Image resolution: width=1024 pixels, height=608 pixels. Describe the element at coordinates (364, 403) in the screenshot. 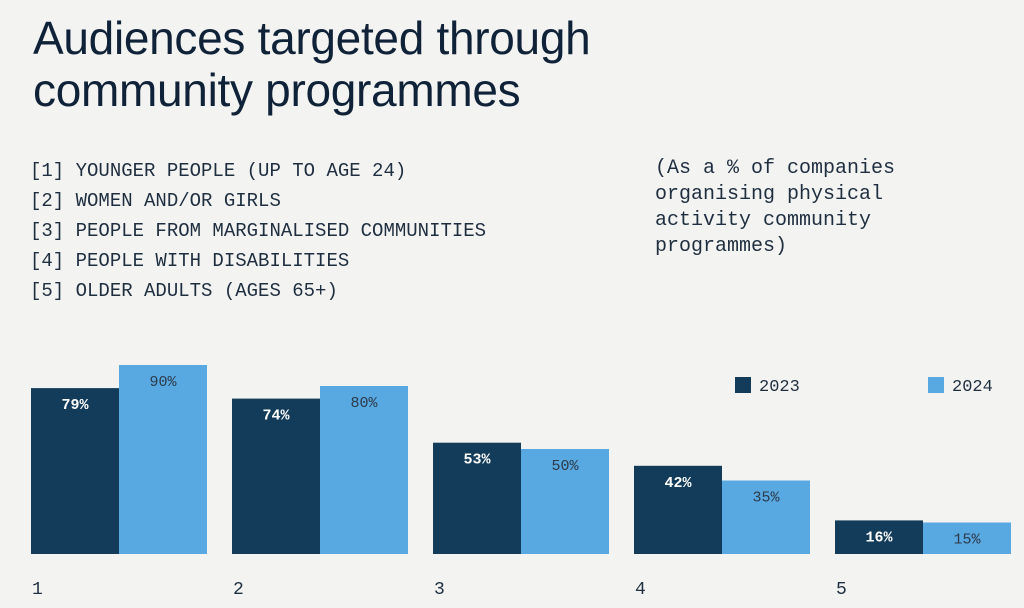

I see `data-label-2024-cat-2: 80%` at that location.